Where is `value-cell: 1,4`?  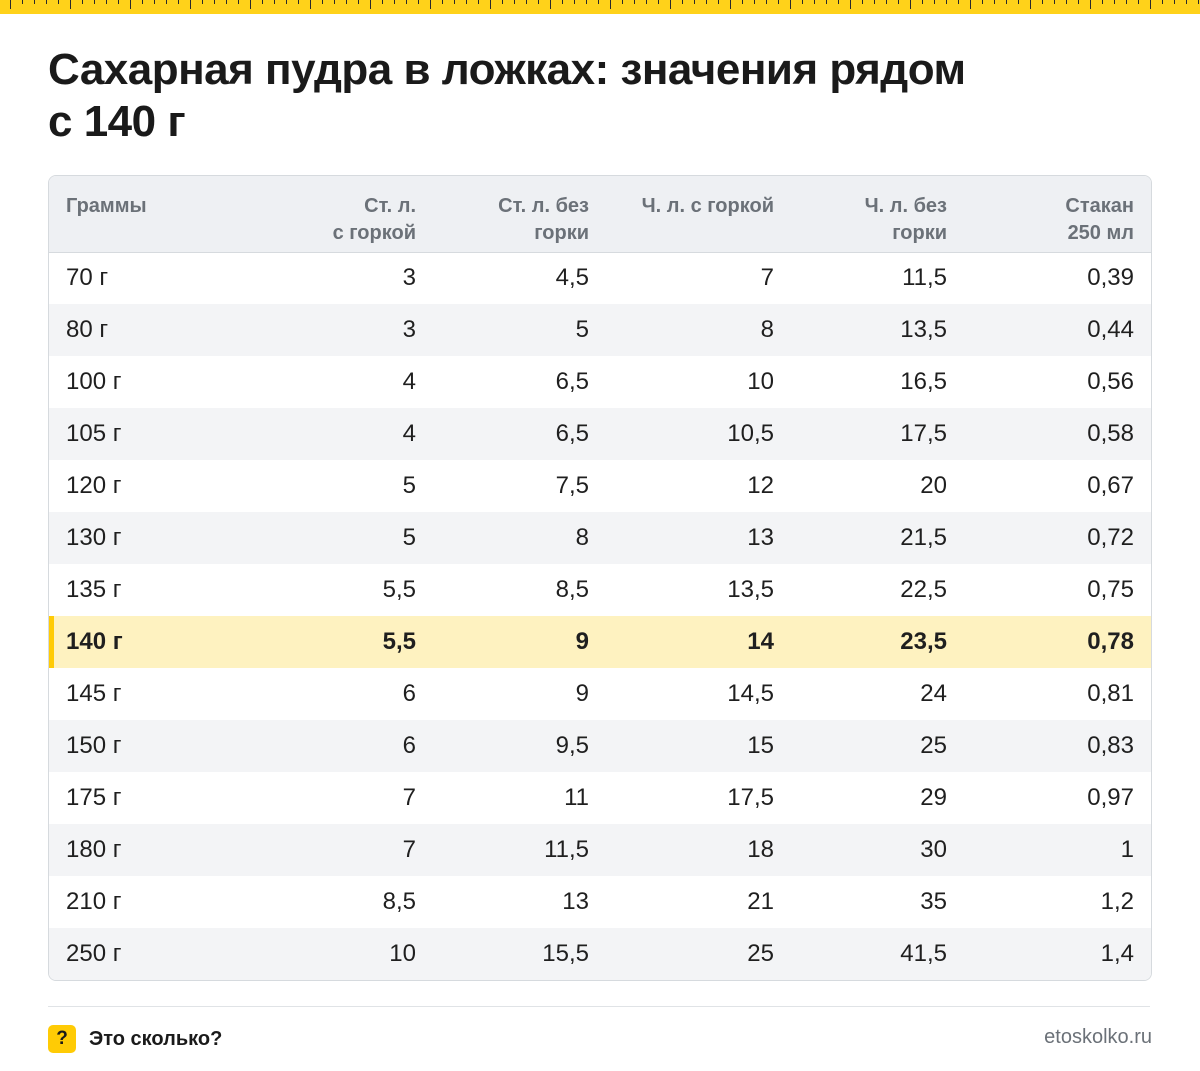 value-cell: 1,4 is located at coordinates (1117, 953).